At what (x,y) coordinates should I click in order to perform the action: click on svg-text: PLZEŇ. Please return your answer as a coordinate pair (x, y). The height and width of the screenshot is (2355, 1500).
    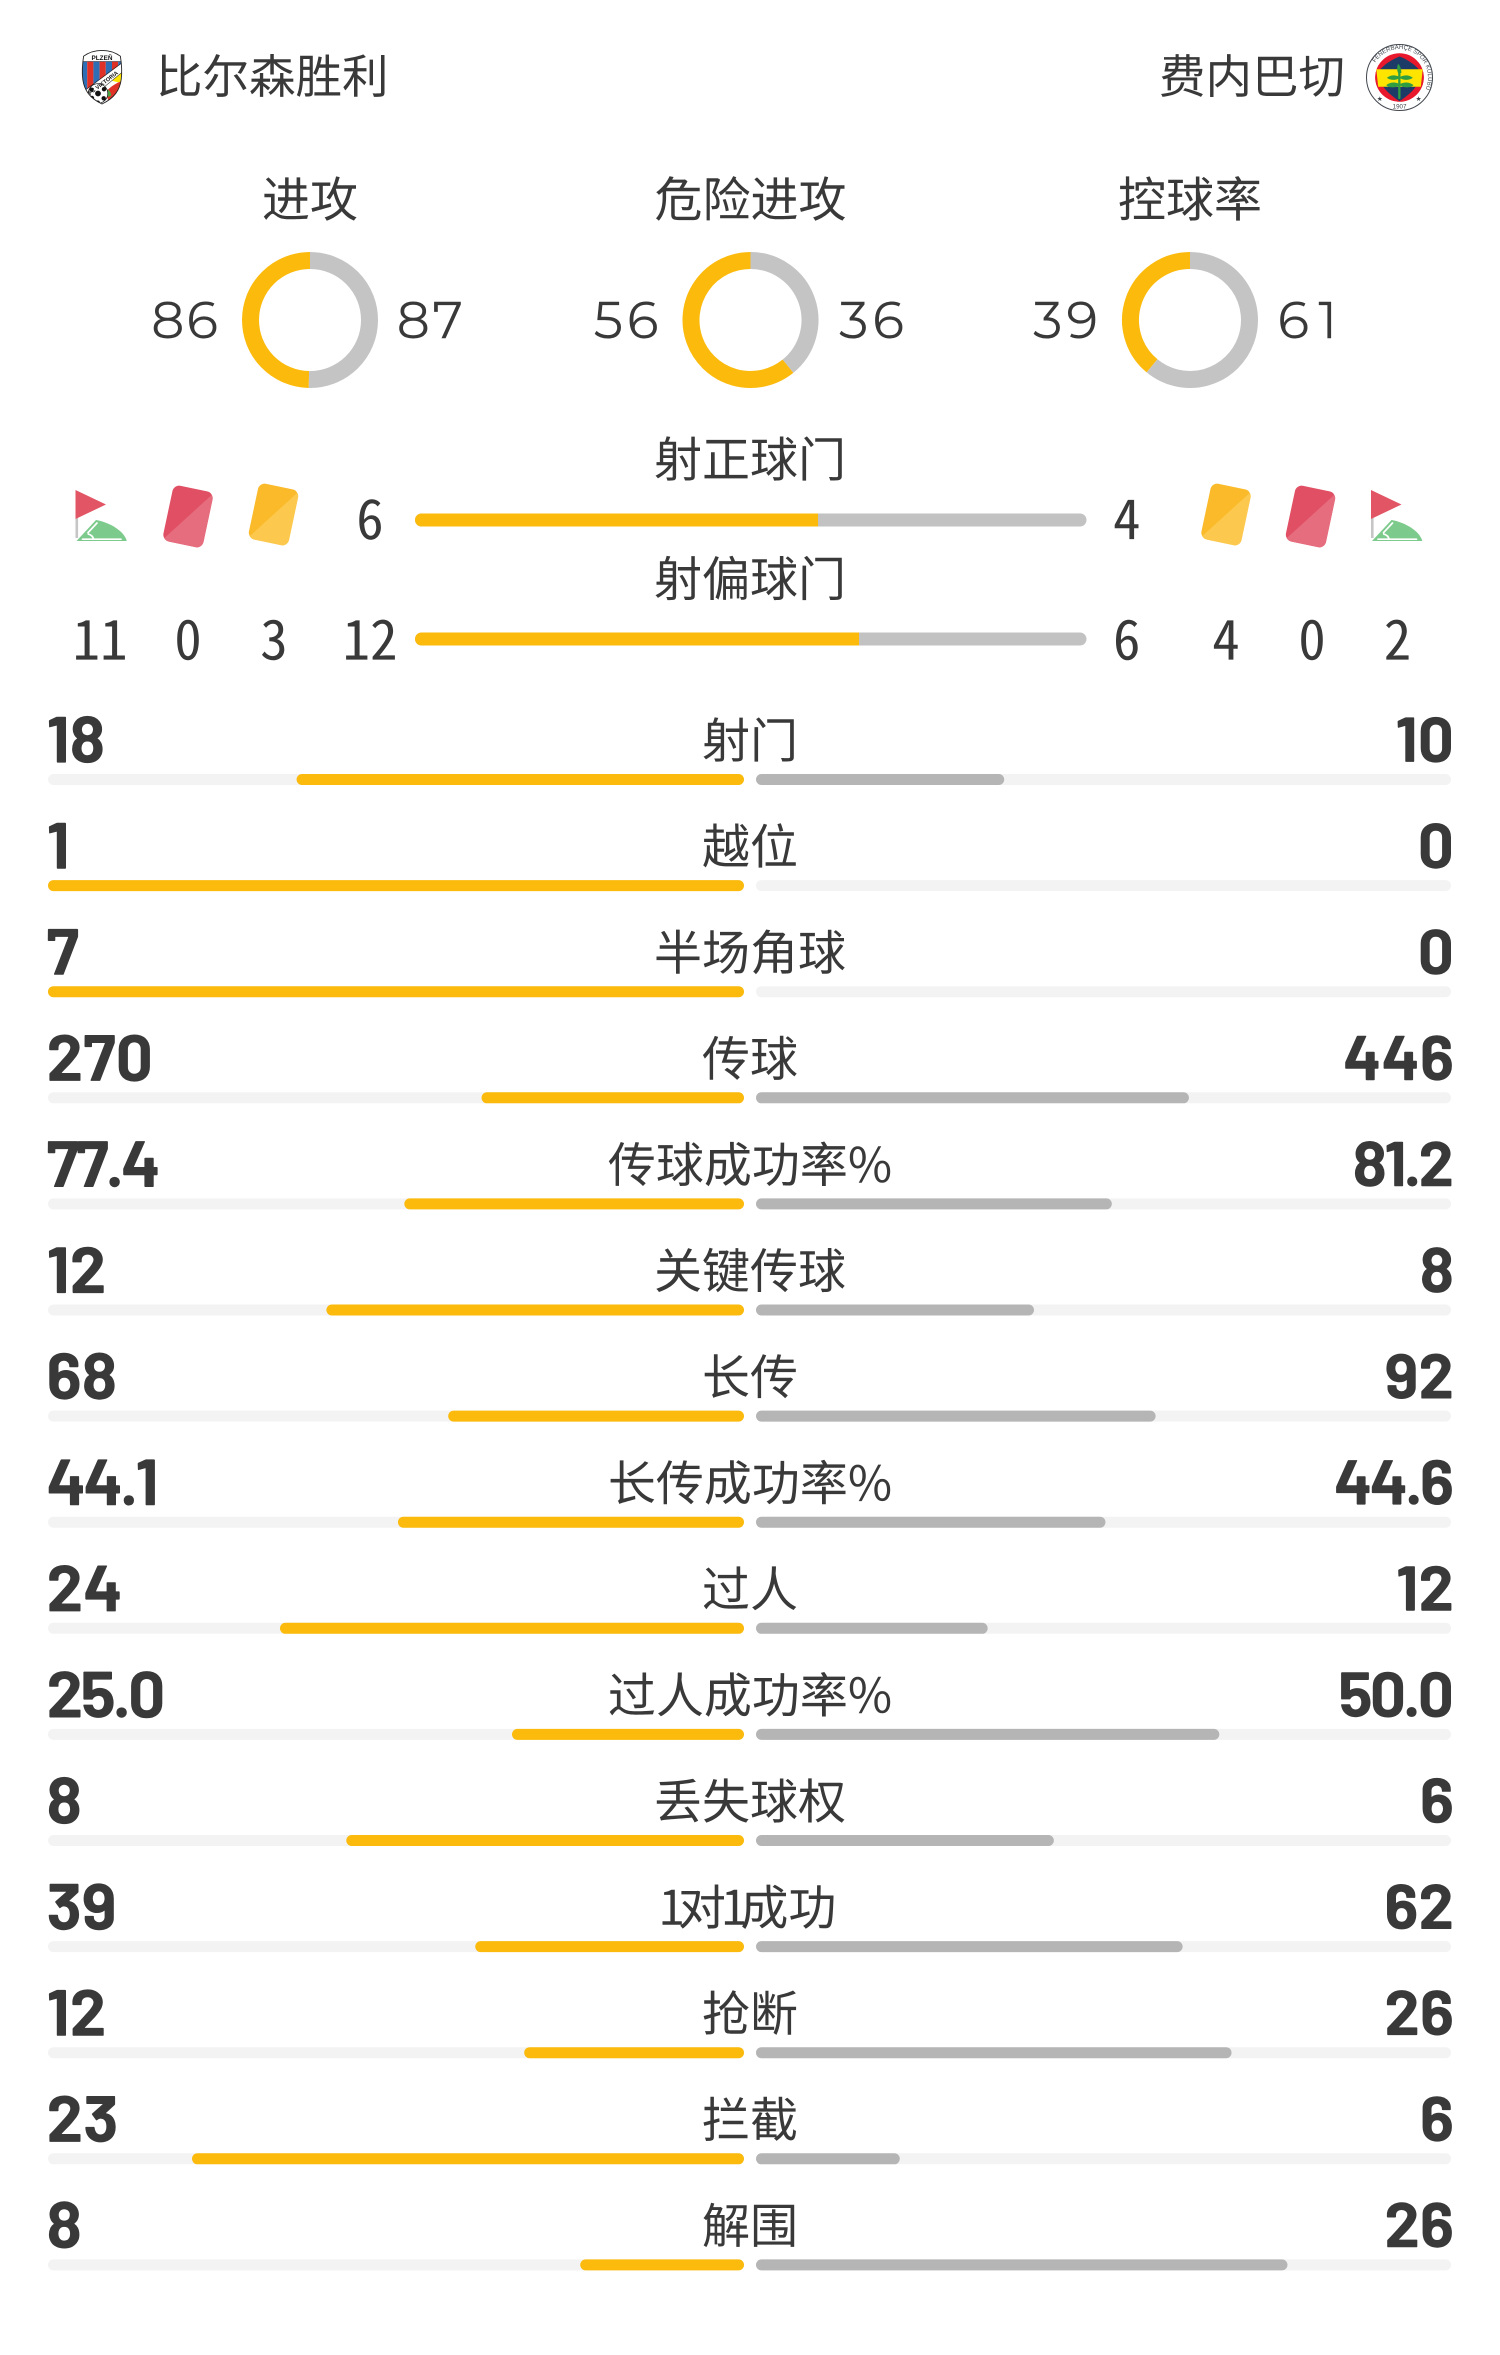
    Looking at the image, I should click on (102, 57).